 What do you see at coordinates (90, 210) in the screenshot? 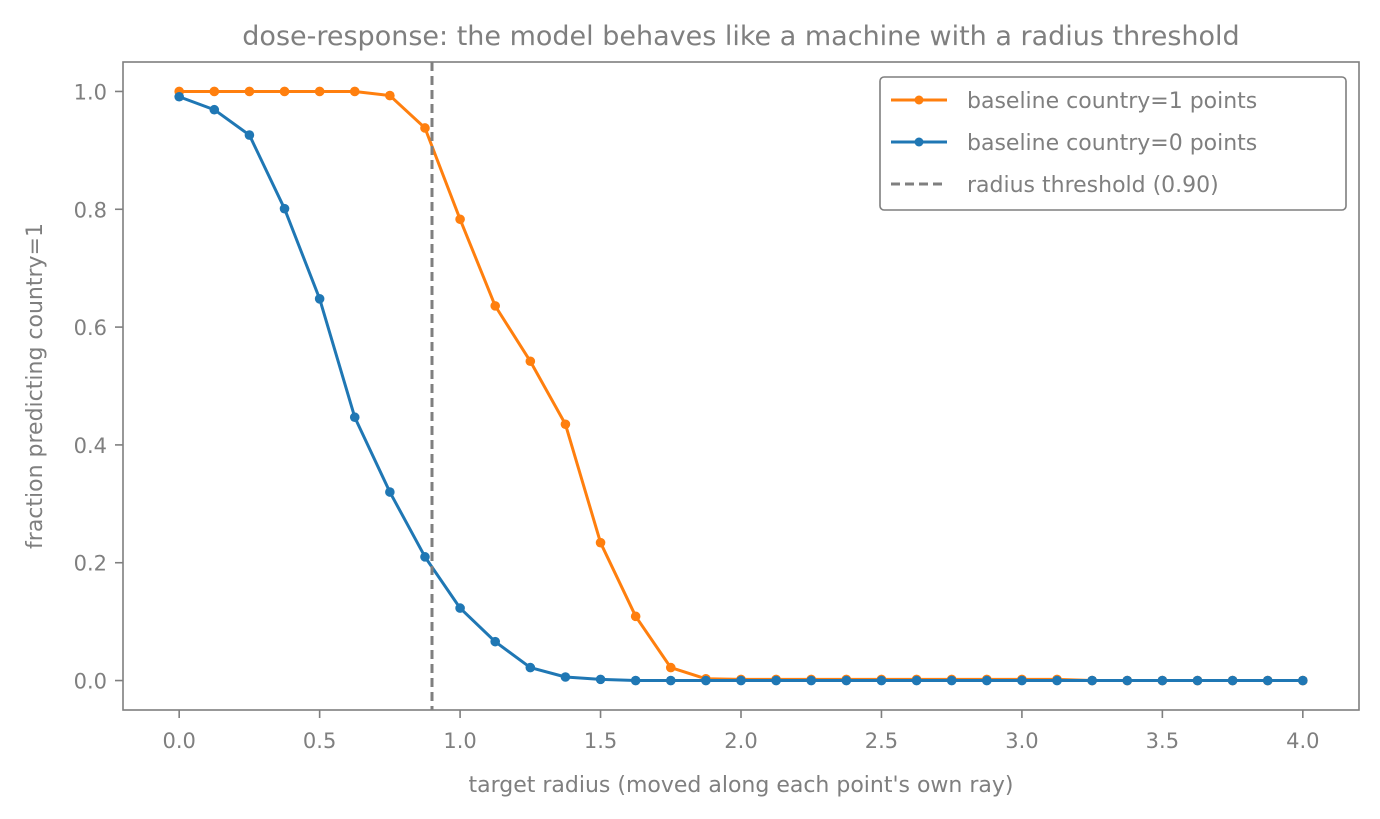
I see `y-tick-label: 0.8` at bounding box center [90, 210].